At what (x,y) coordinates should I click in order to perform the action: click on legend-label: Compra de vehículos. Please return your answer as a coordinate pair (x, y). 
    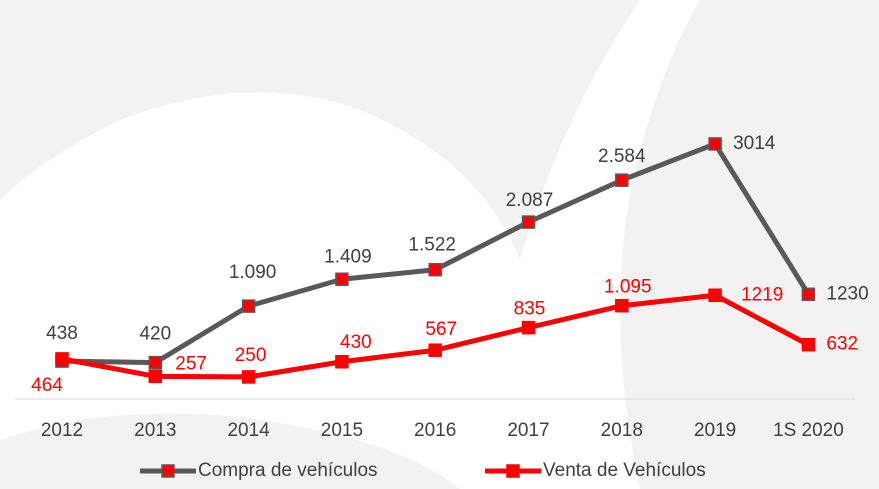
    Looking at the image, I should click on (288, 470).